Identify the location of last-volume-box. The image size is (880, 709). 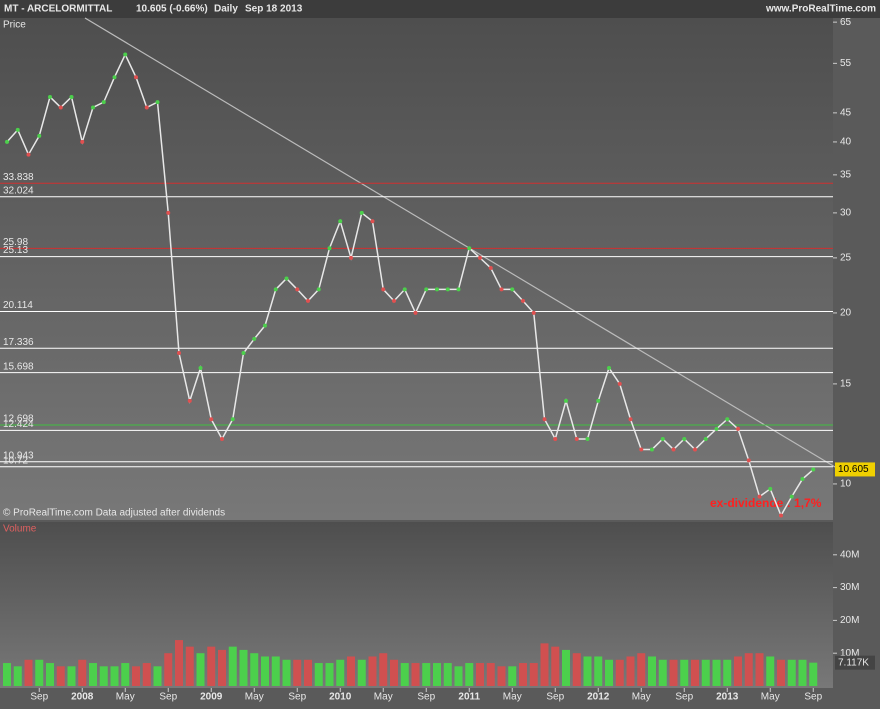
(855, 662).